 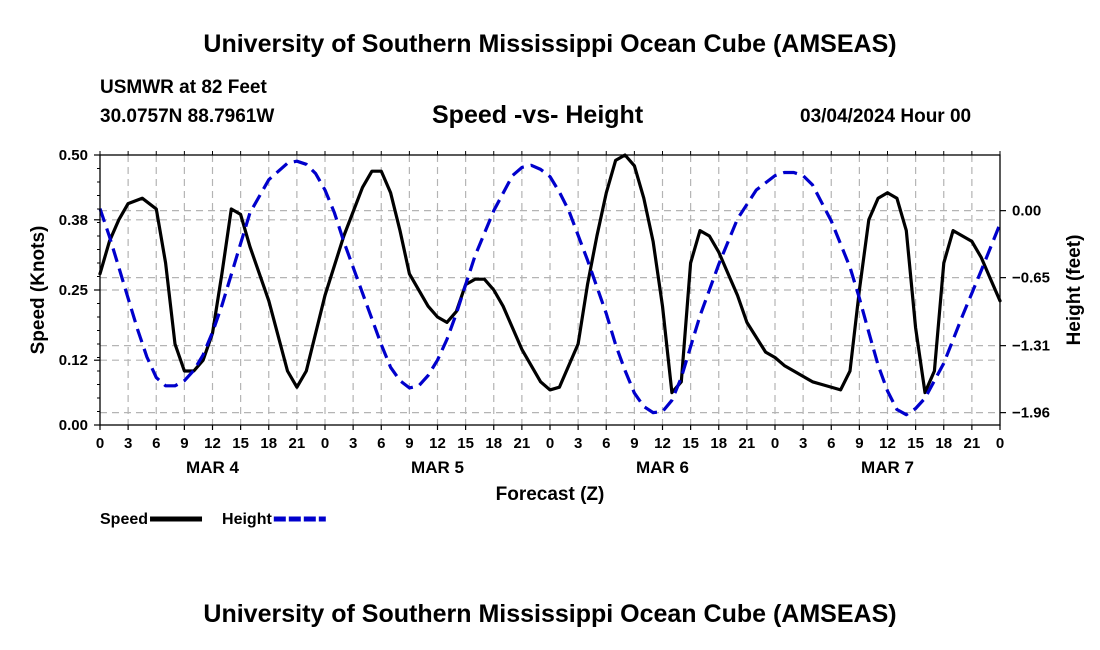 I want to click on legend-label-height: Height, so click(x=247, y=519).